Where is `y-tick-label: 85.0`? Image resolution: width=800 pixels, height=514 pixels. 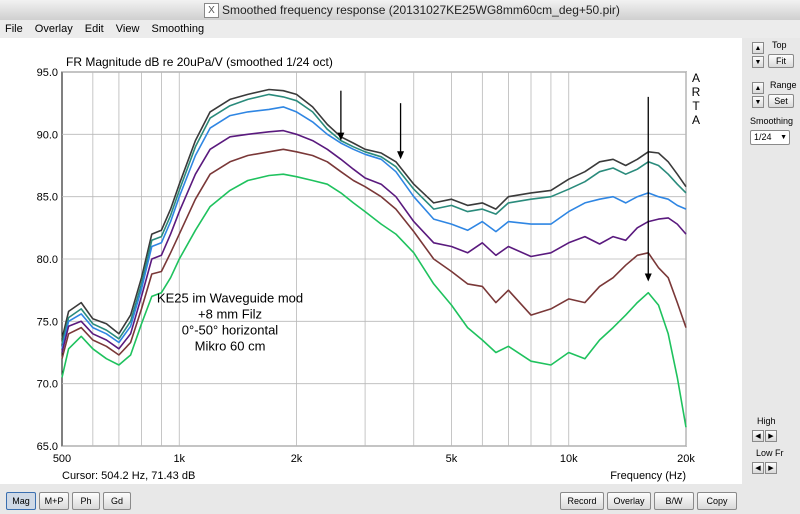 y-tick-label: 85.0 is located at coordinates (47, 198).